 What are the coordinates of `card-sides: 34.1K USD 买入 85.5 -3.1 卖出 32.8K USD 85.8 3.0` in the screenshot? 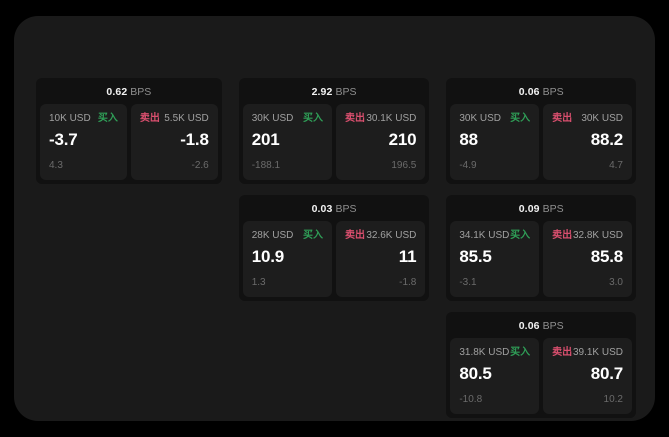 It's located at (541, 259).